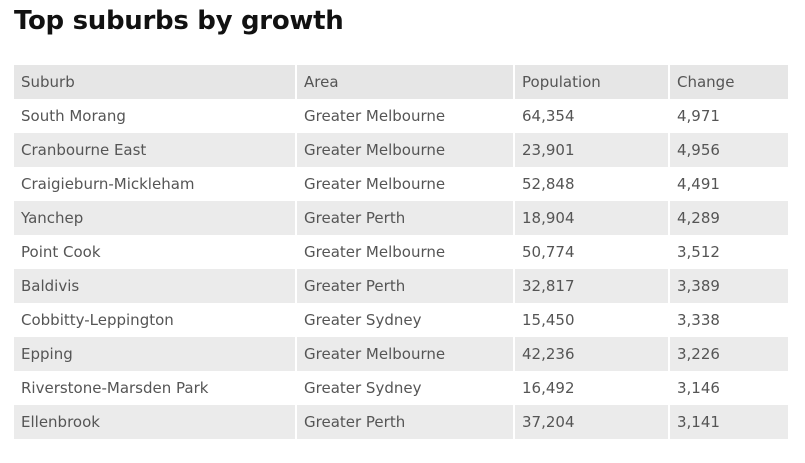 The height and width of the screenshot is (463, 805). I want to click on table-row: Ellenbrook Greater Perth 37,204 3,141, so click(401, 422).